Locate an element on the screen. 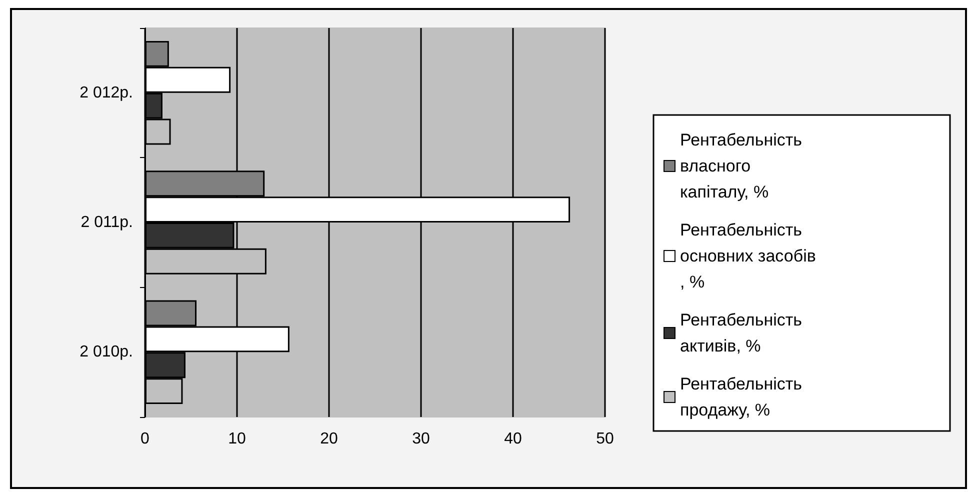  legend-label: Рентабельність власного капіталу, % is located at coordinates (743, 166).